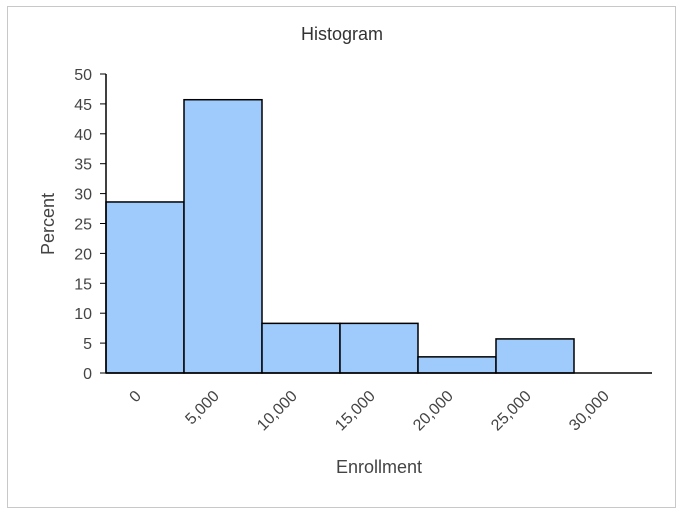 The width and height of the screenshot is (684, 514). What do you see at coordinates (342, 34) in the screenshot?
I see `chart-title: Histogram` at bounding box center [342, 34].